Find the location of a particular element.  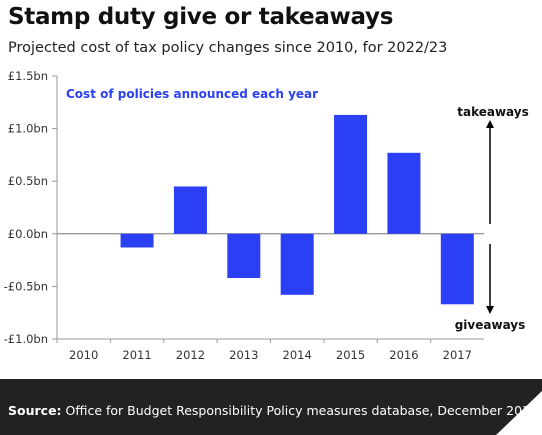

annotation-label: Cost of policies announced each year is located at coordinates (192, 94).